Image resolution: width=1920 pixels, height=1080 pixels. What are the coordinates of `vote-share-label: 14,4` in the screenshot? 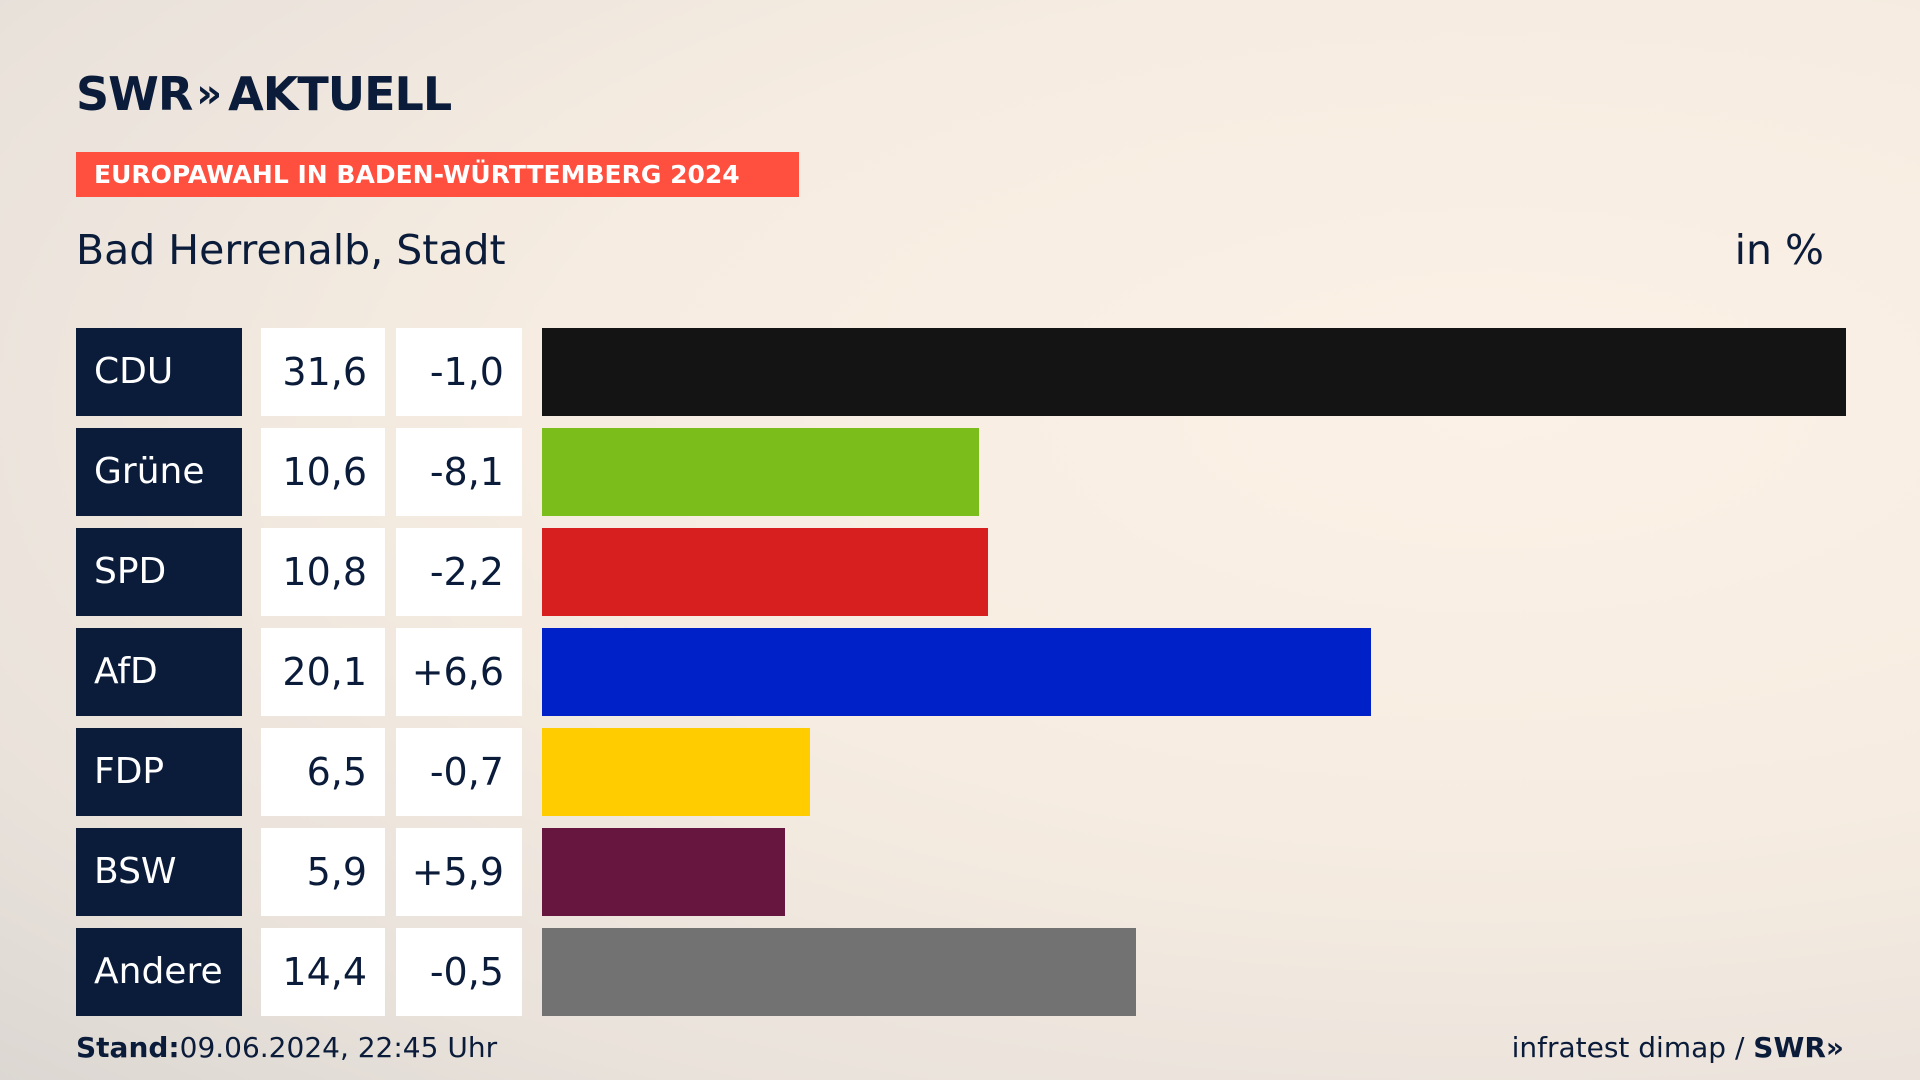 It's located at (323, 972).